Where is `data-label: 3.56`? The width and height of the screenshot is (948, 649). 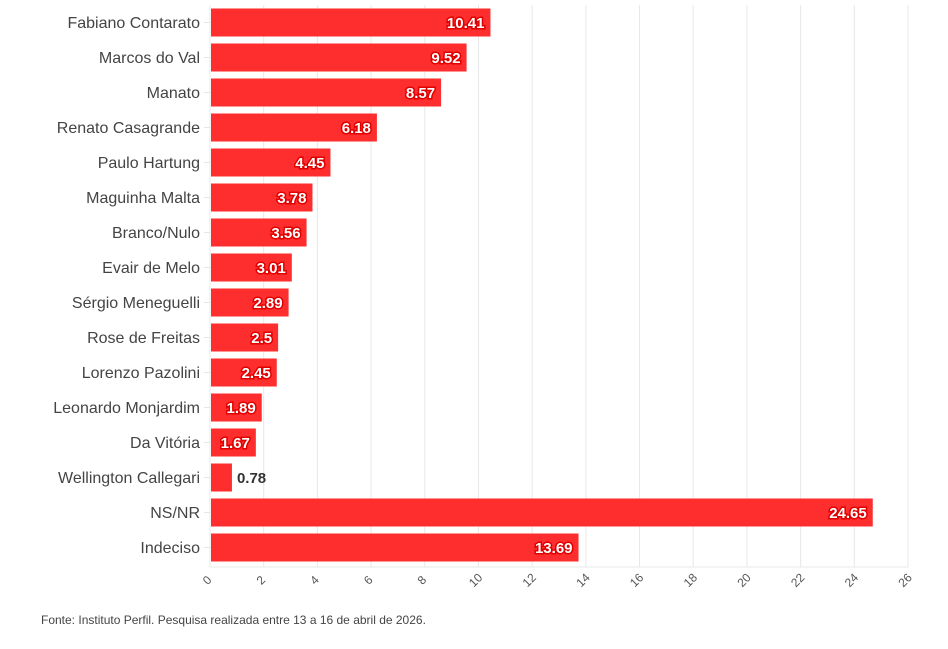
data-label: 3.56 is located at coordinates (285, 233).